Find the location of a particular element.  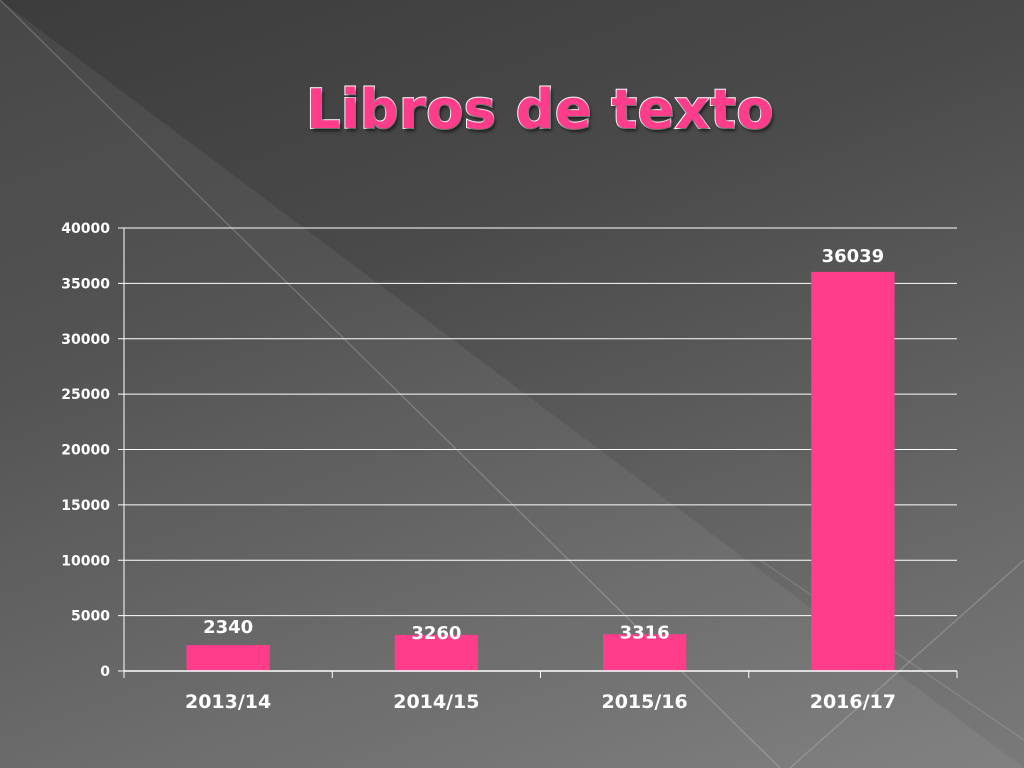

x-category-label: 2015/16 is located at coordinates (644, 702).